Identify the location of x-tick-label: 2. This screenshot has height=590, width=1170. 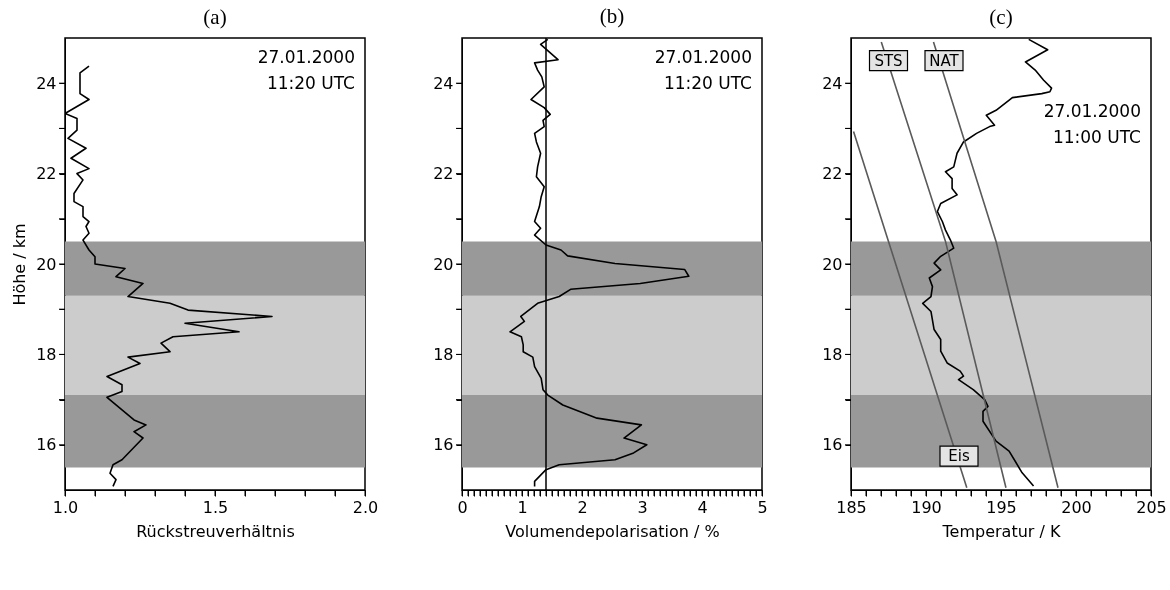
(582, 507).